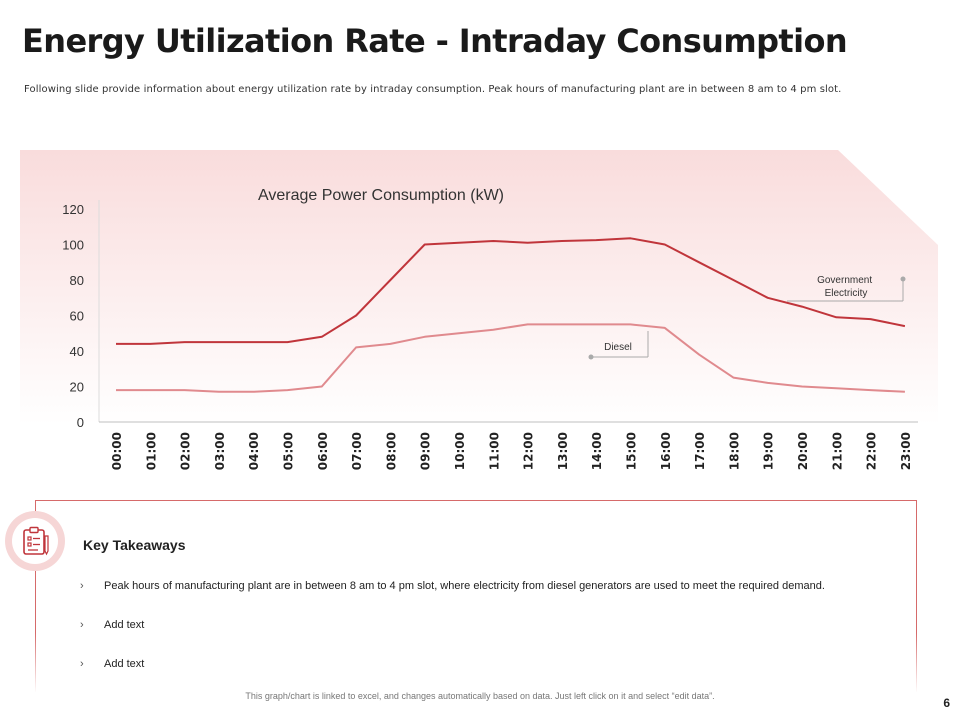  Describe the element at coordinates (357, 451) in the screenshot. I see `x-tick-label: 07:00` at that location.